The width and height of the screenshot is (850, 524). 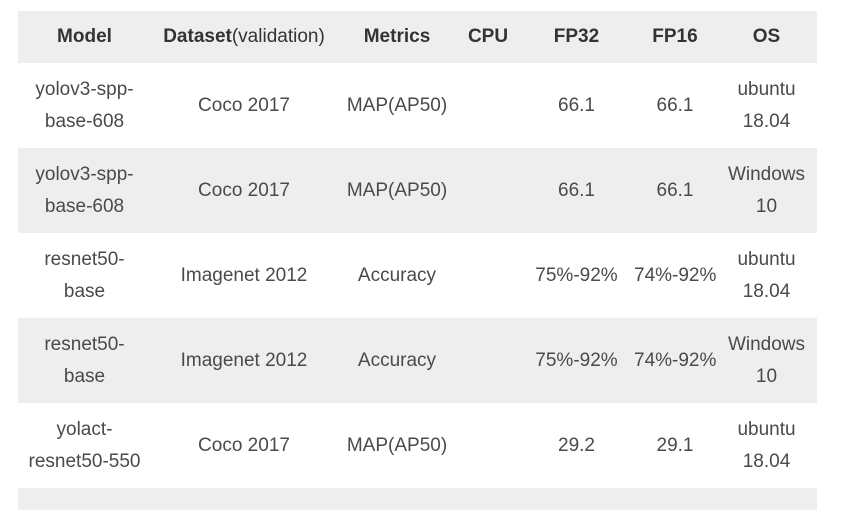 What do you see at coordinates (675, 36) in the screenshot?
I see `header-fp16: FP16` at bounding box center [675, 36].